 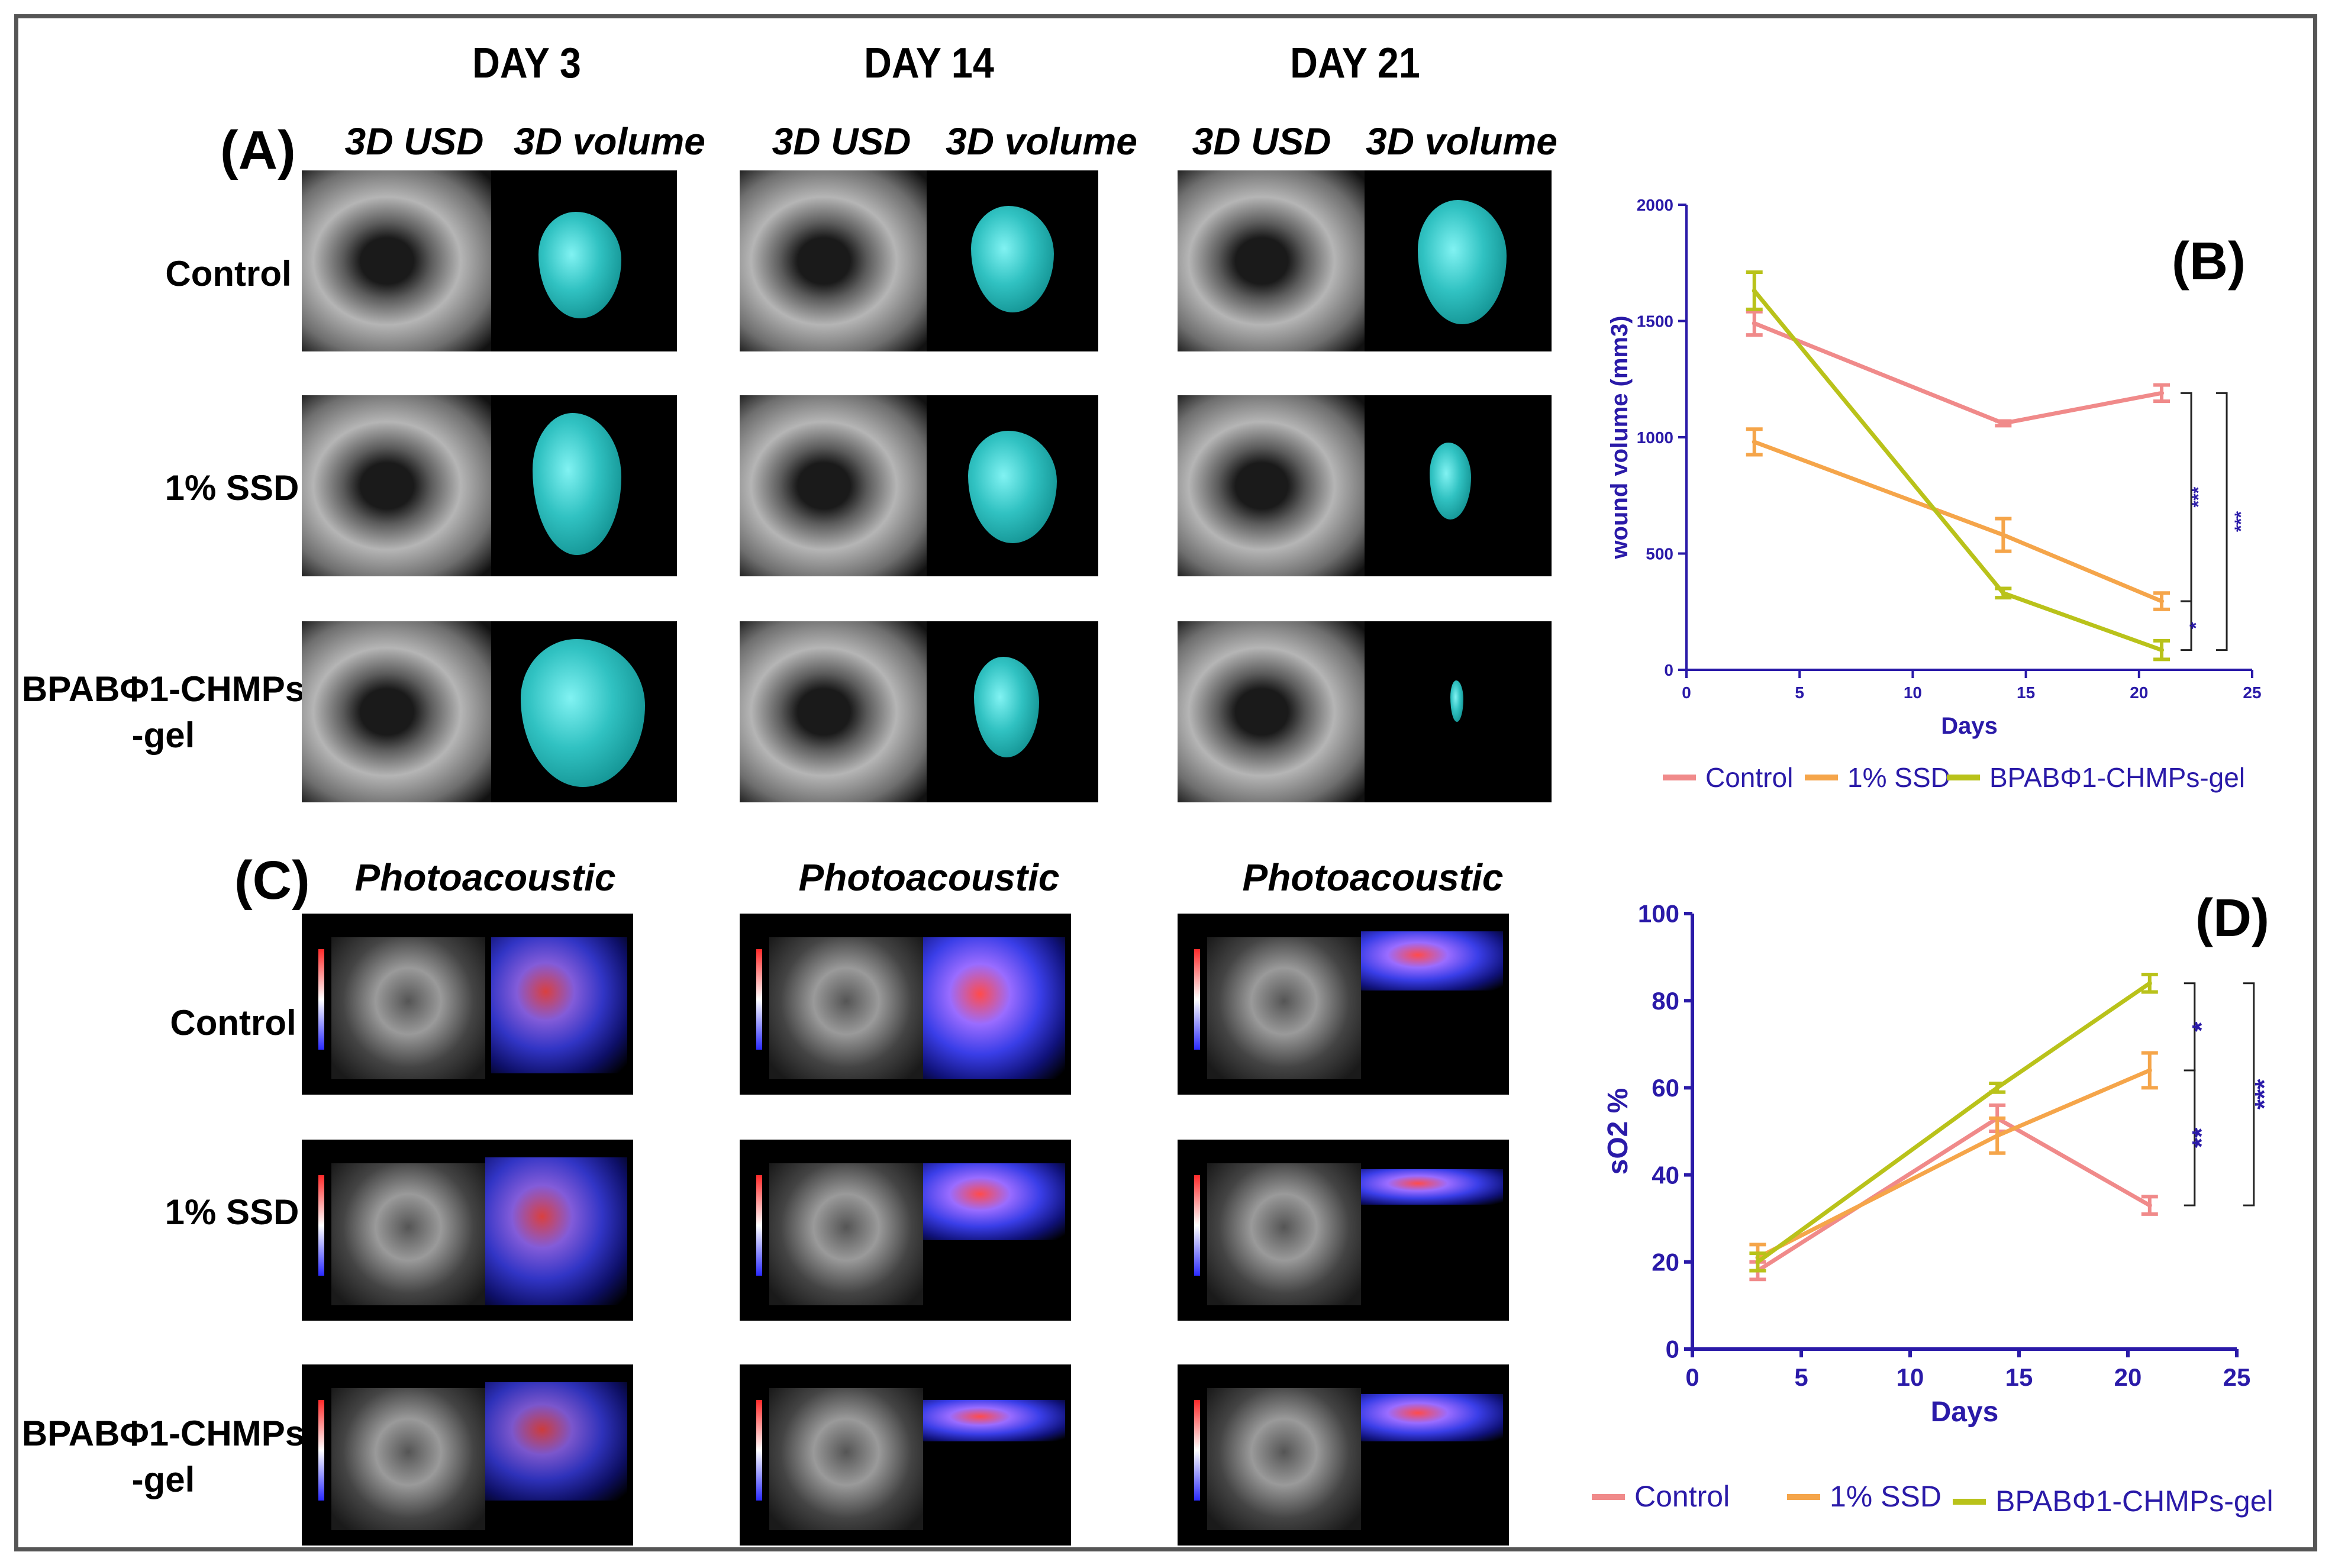 I want to click on row-label-bpab-a2: -gel, so click(x=163, y=735).